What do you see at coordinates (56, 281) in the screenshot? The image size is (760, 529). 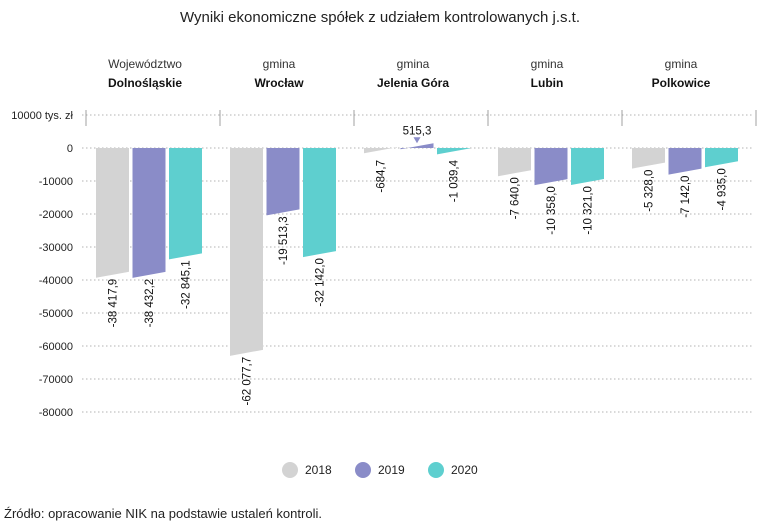 I see `y-tick-label: -40000` at bounding box center [56, 281].